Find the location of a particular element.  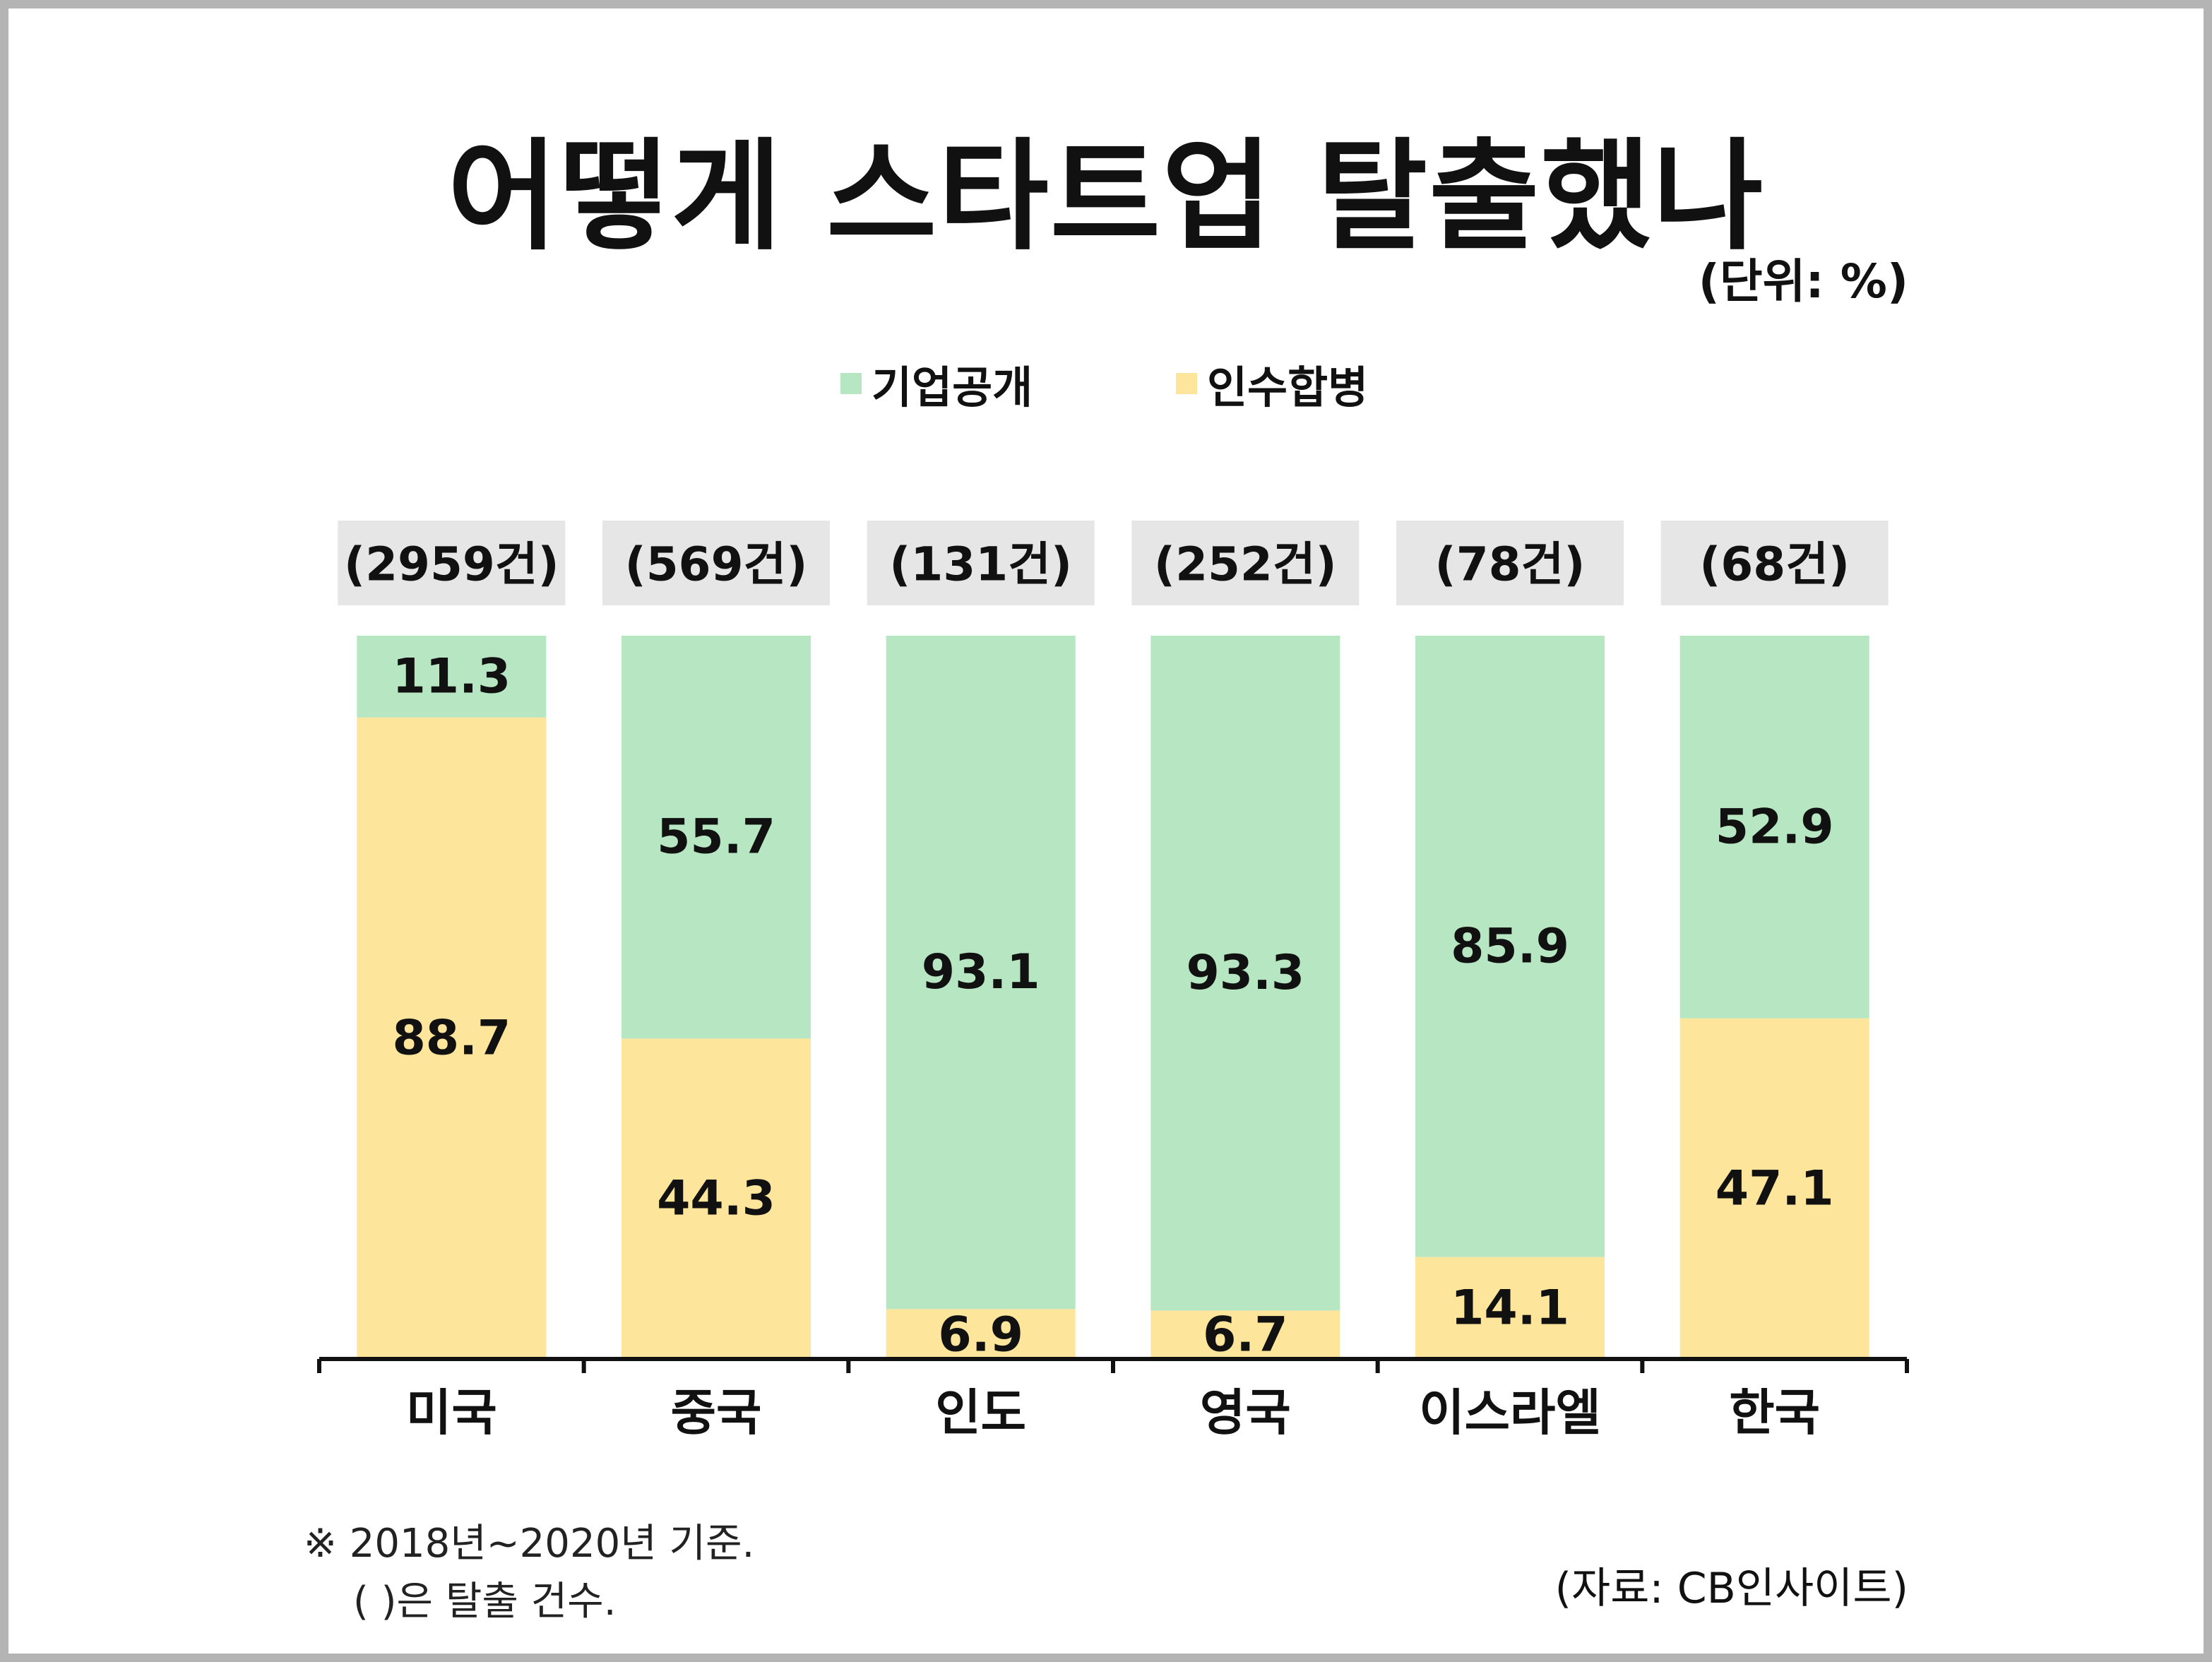

value-label-mna: 14.1 is located at coordinates (1510, 1308).